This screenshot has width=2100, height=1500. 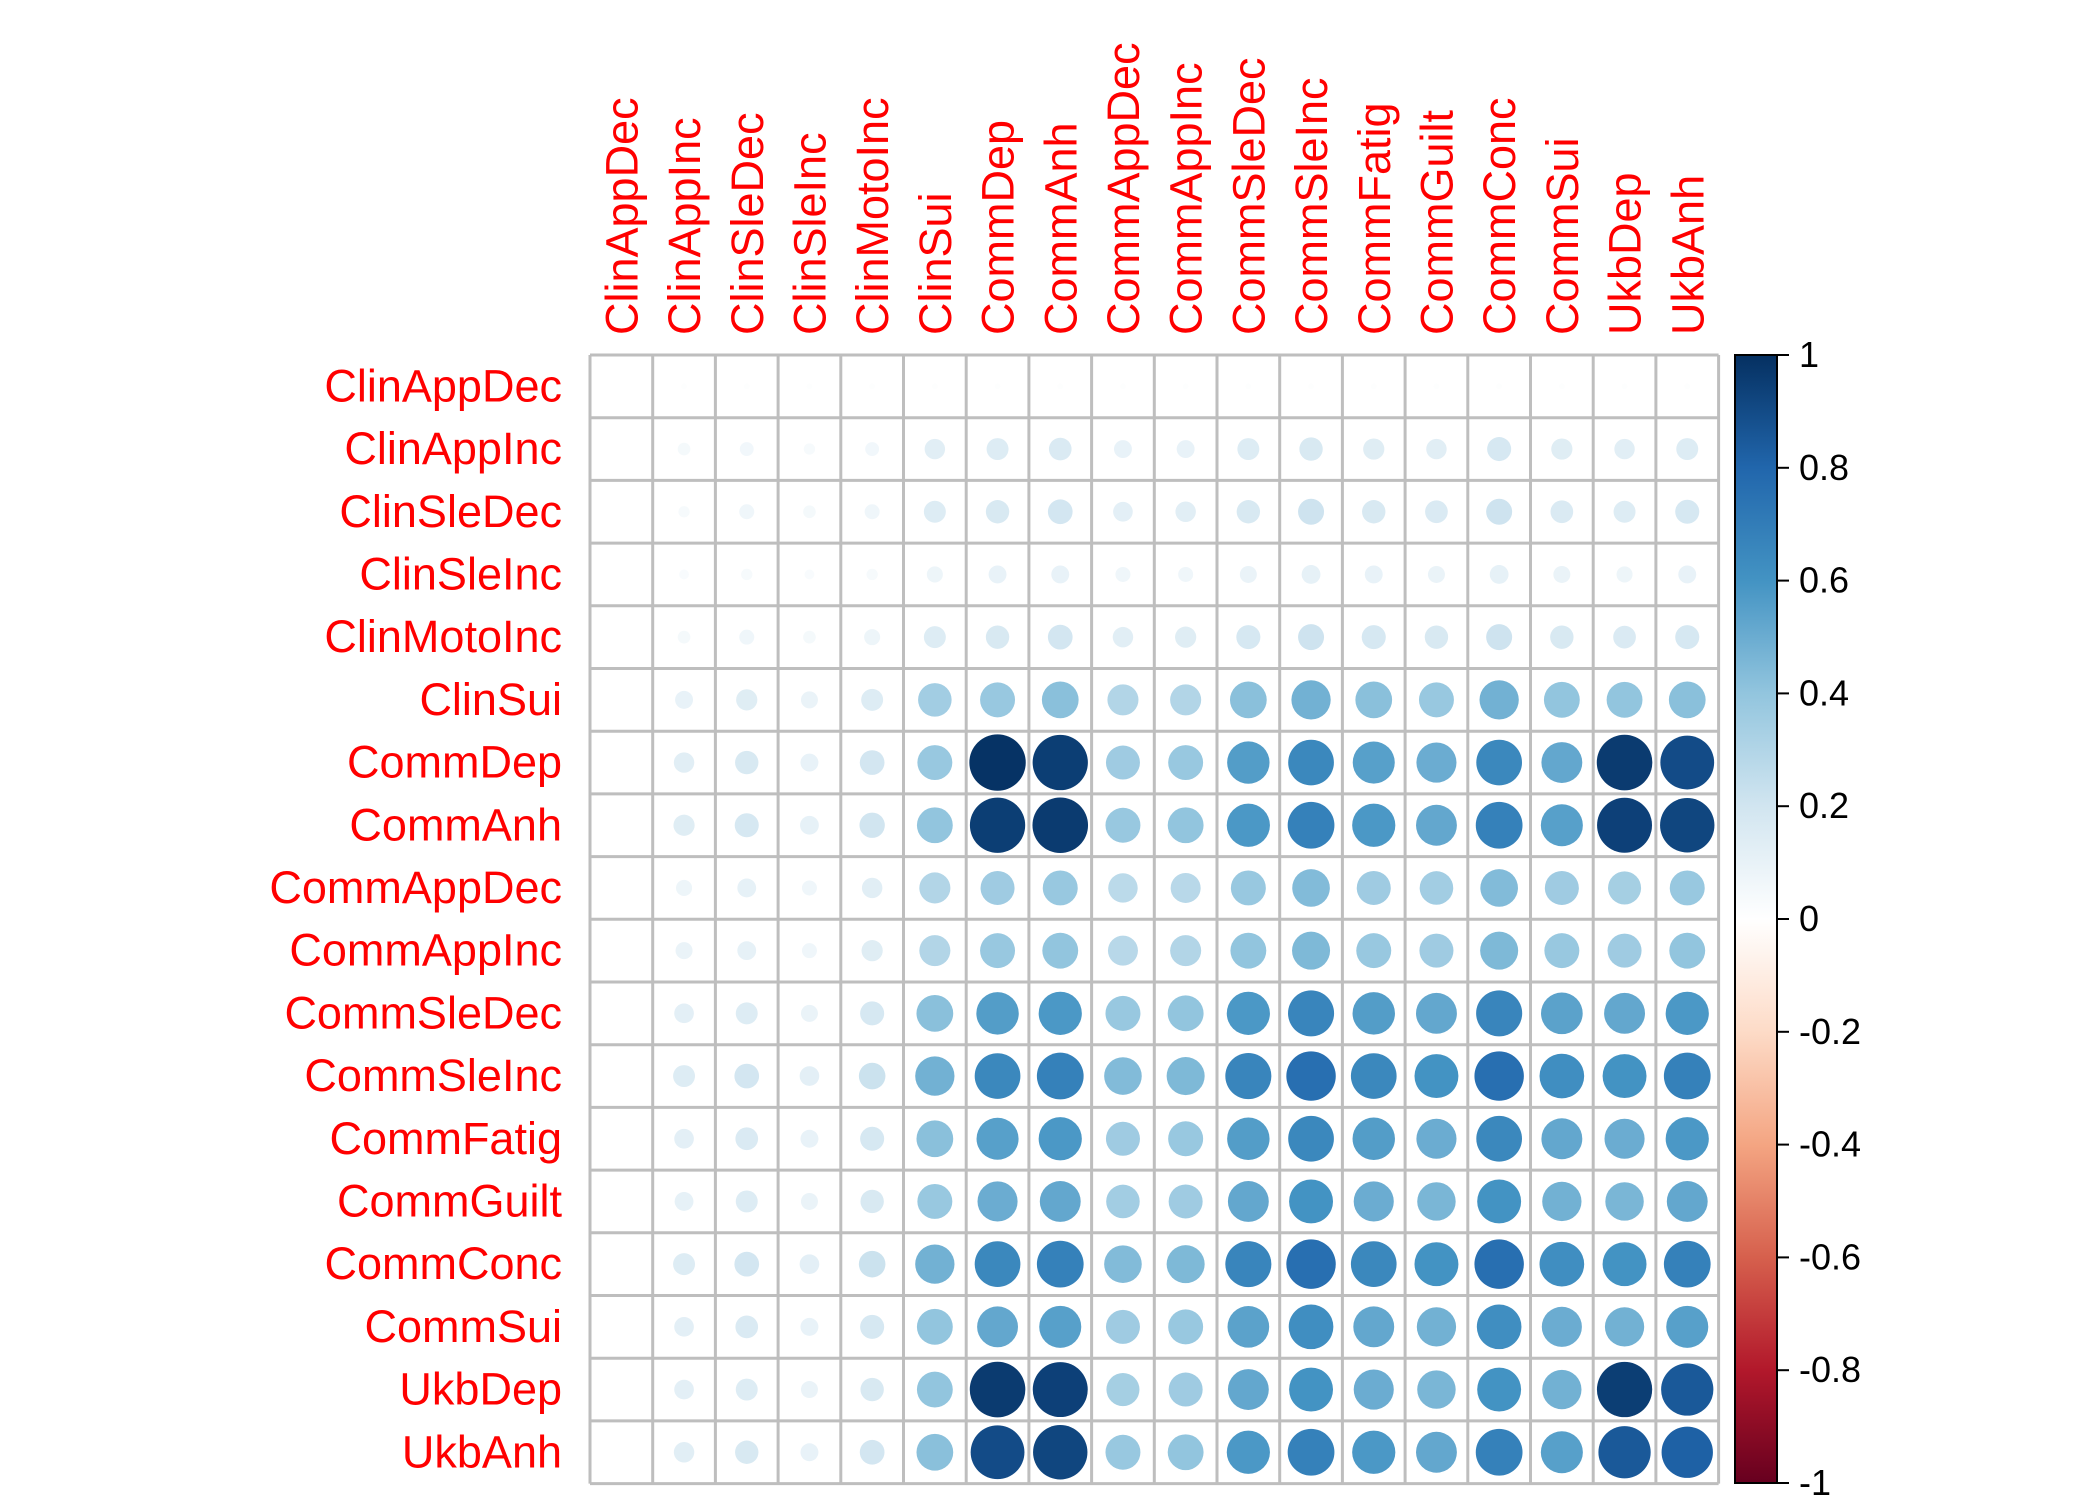 What do you see at coordinates (1624, 1327) in the screenshot?
I see `corr-circle-CommSui-UkbDep` at bounding box center [1624, 1327].